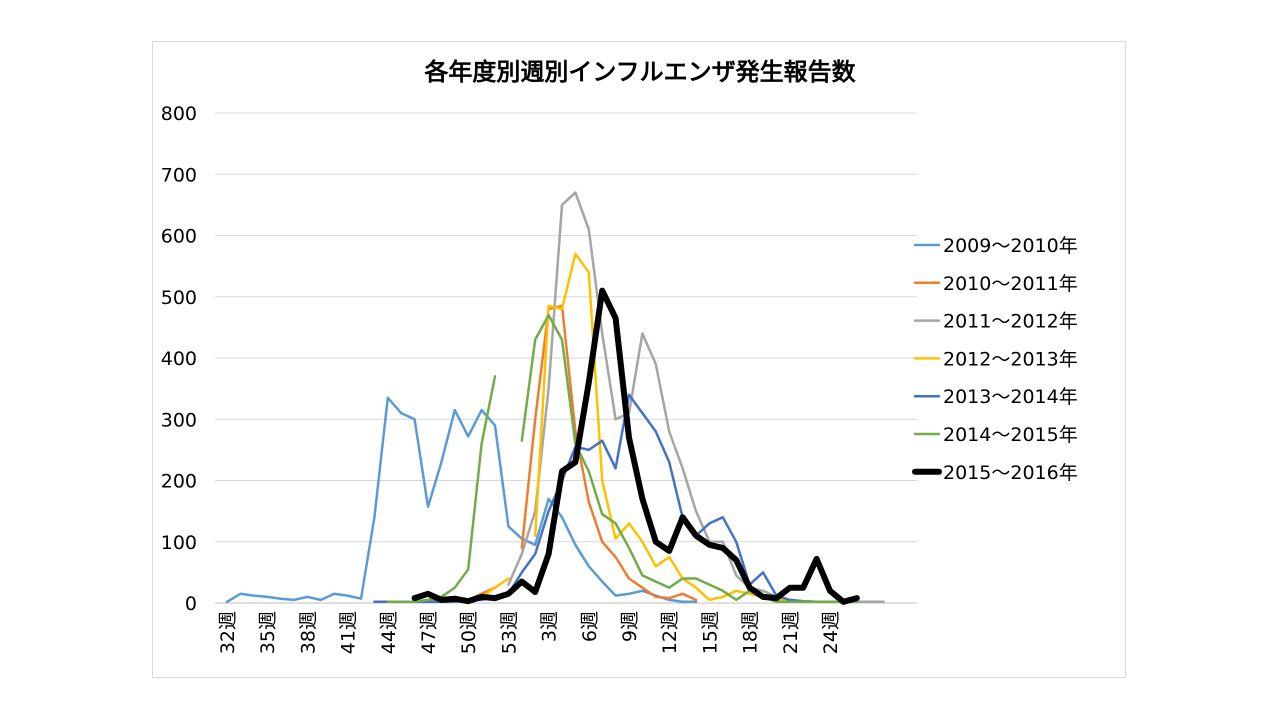 This screenshot has width=1280, height=720. What do you see at coordinates (268, 632) in the screenshot?
I see `x-tick-label: 35週` at bounding box center [268, 632].